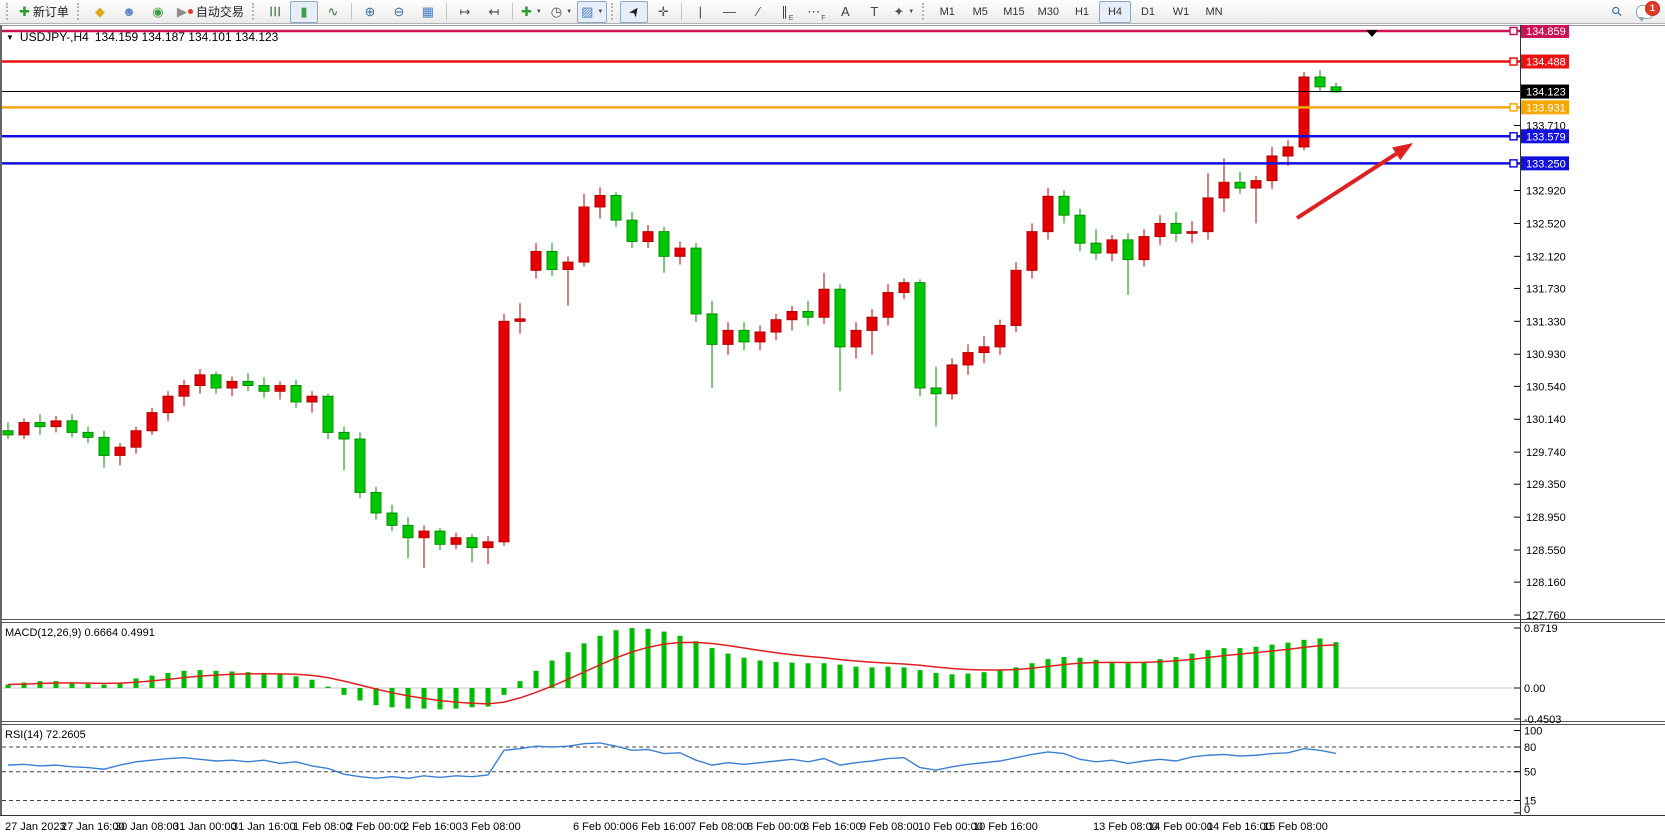 The image size is (1665, 838). I want to click on chart-shift-icon: ↦, so click(465, 11).